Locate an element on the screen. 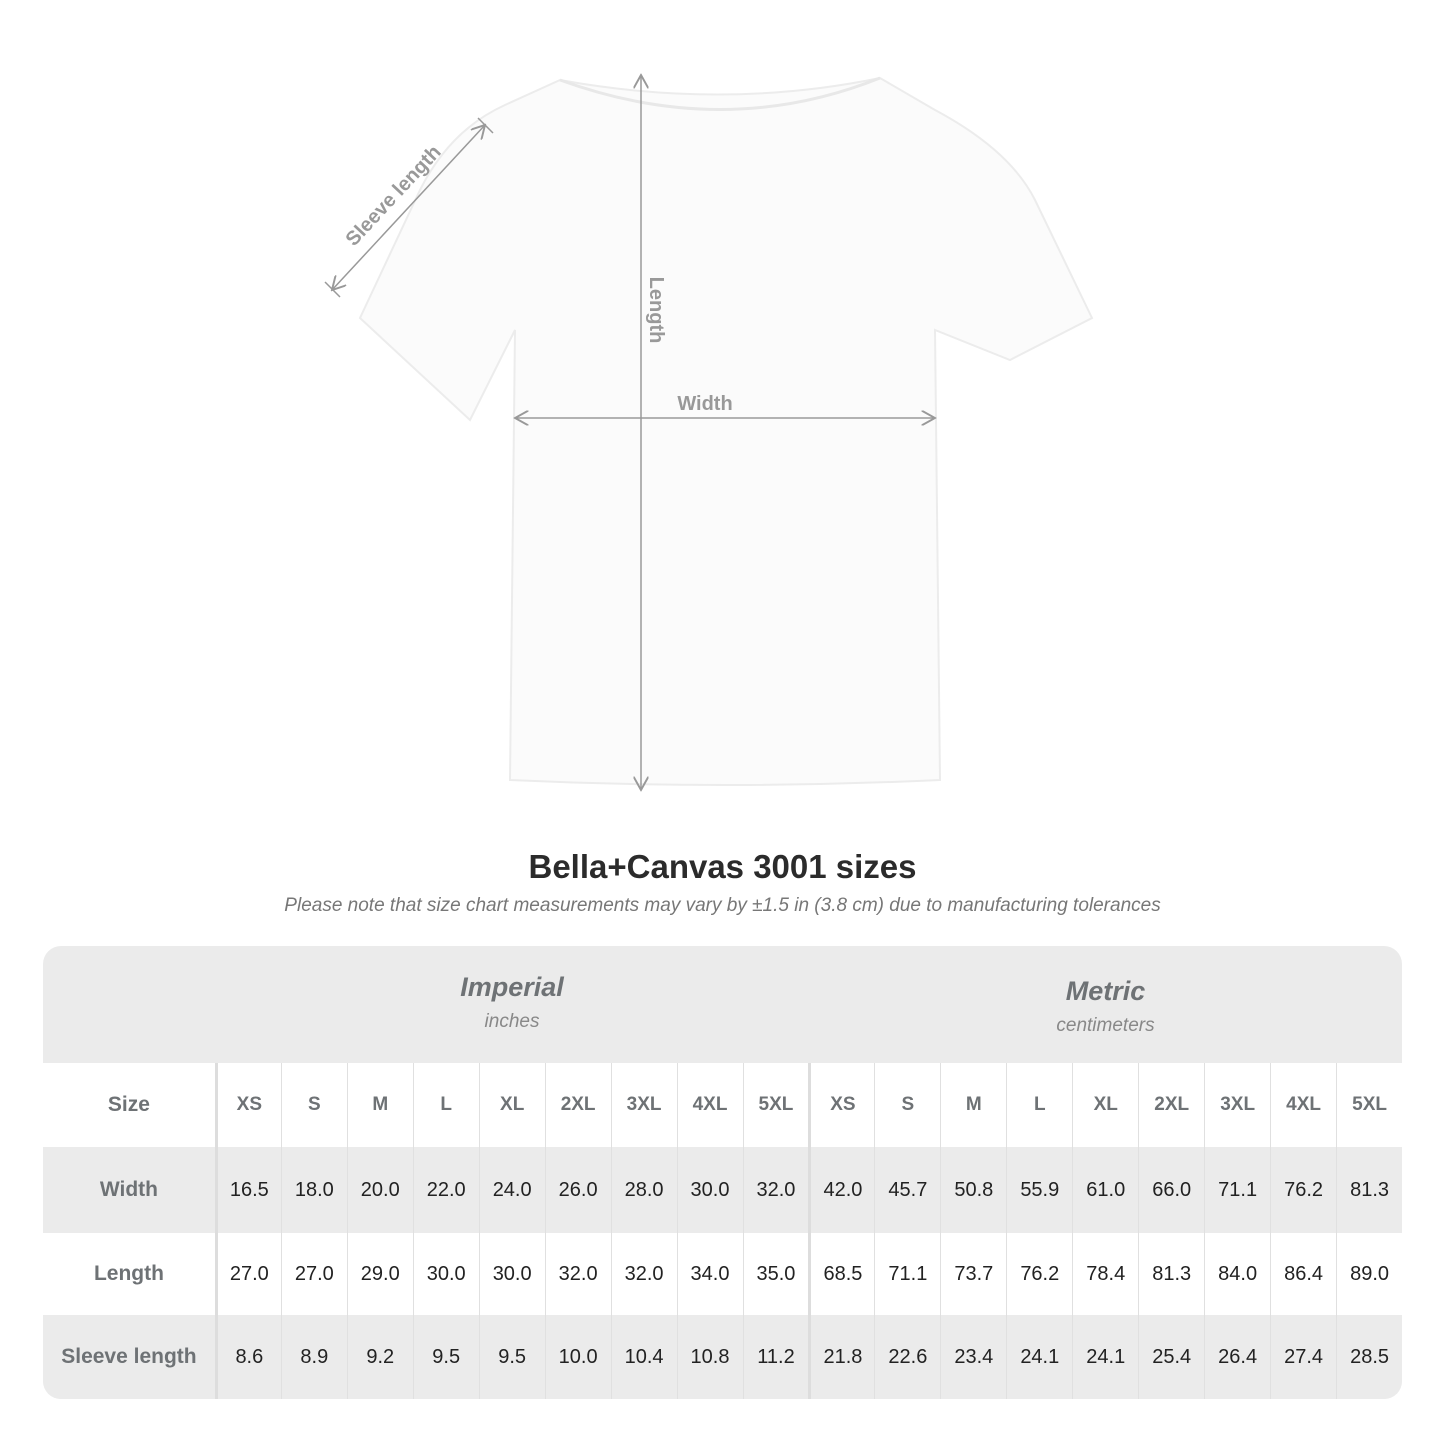 The width and height of the screenshot is (1445, 1445). imperial-heading: Imperial is located at coordinates (512, 987).